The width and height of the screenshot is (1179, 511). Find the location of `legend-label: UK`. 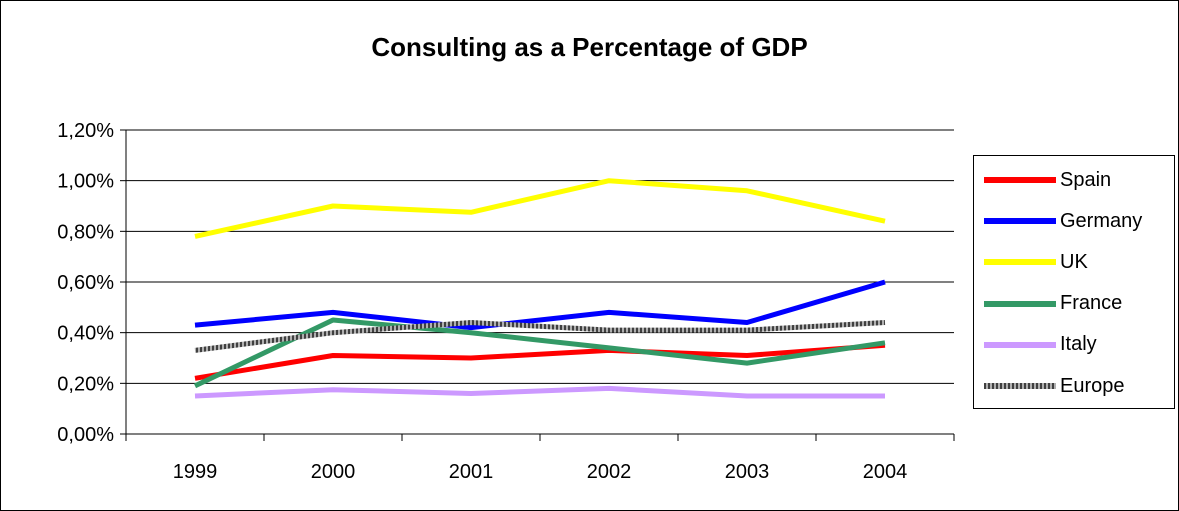

legend-label: UK is located at coordinates (1074, 261).